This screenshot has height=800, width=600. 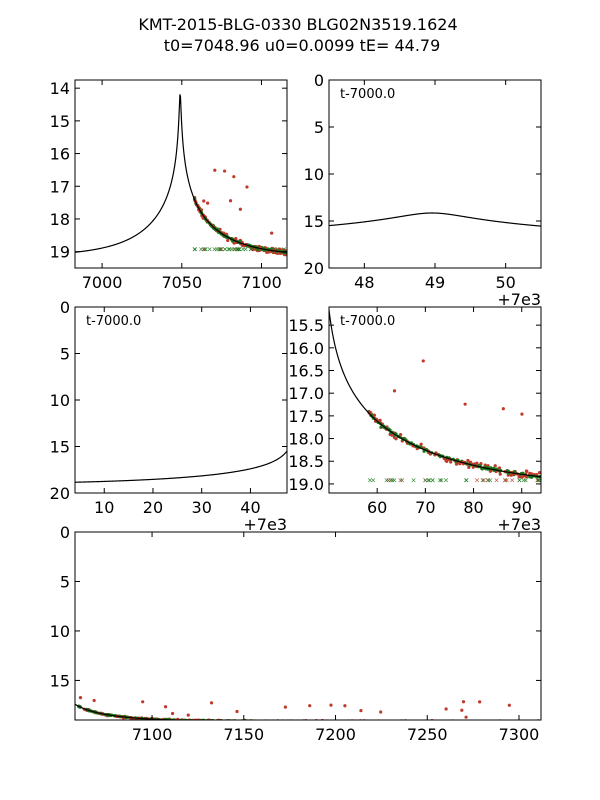 I want to click on model-curve, so click(x=181, y=466).